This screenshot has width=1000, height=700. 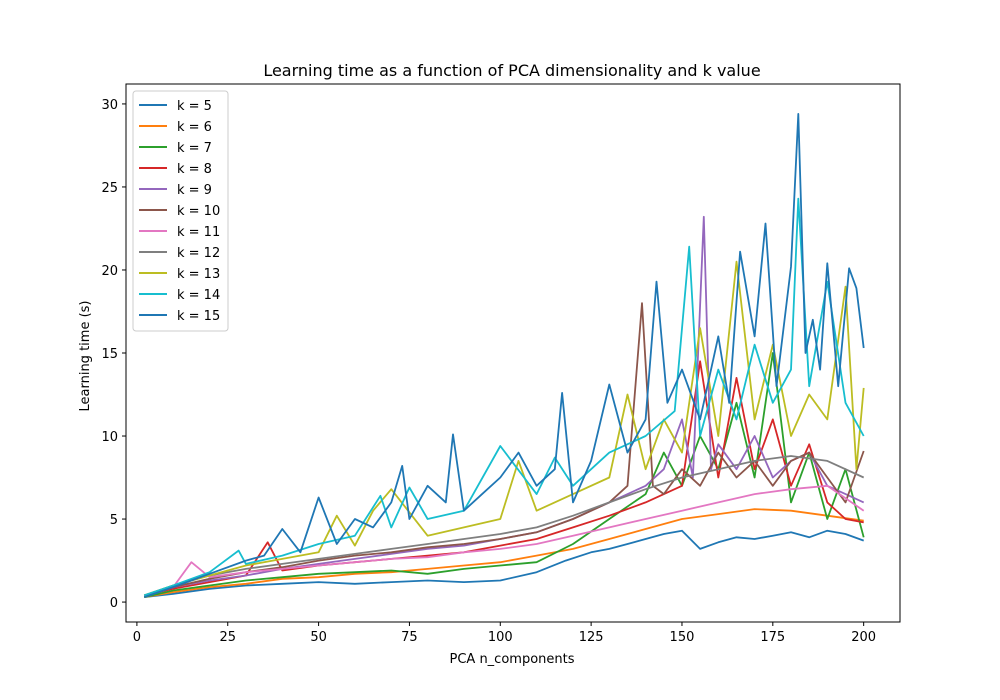 What do you see at coordinates (198, 232) in the screenshot?
I see `legend-label: k = 11` at bounding box center [198, 232].